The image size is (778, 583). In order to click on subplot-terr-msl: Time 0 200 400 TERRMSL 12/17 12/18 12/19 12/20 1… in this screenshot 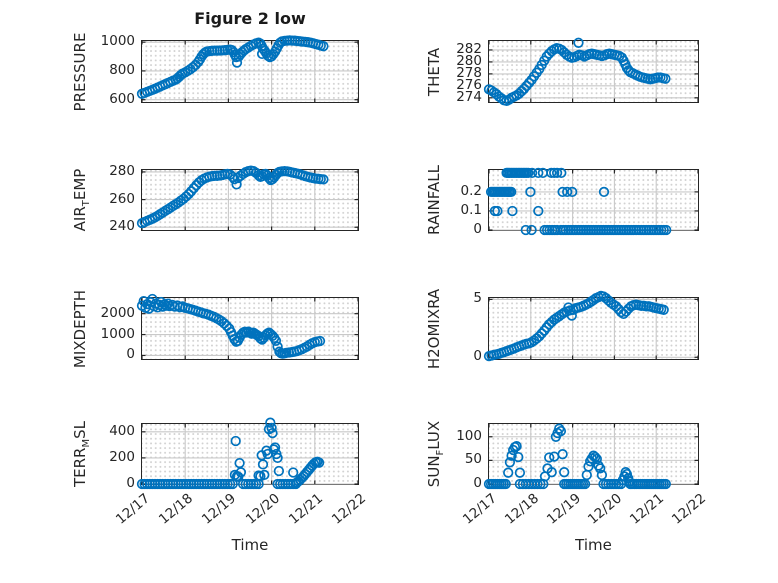, I will do `click(220, 485)`.